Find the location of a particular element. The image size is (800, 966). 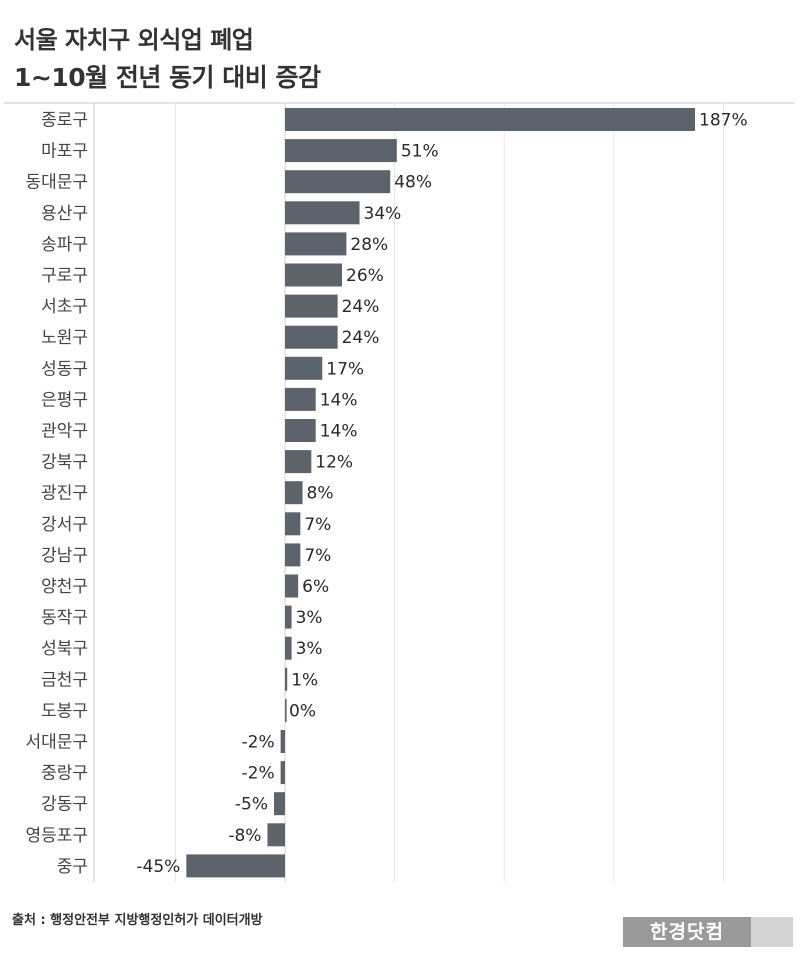

category-label: 중랑구 is located at coordinates (64, 774).